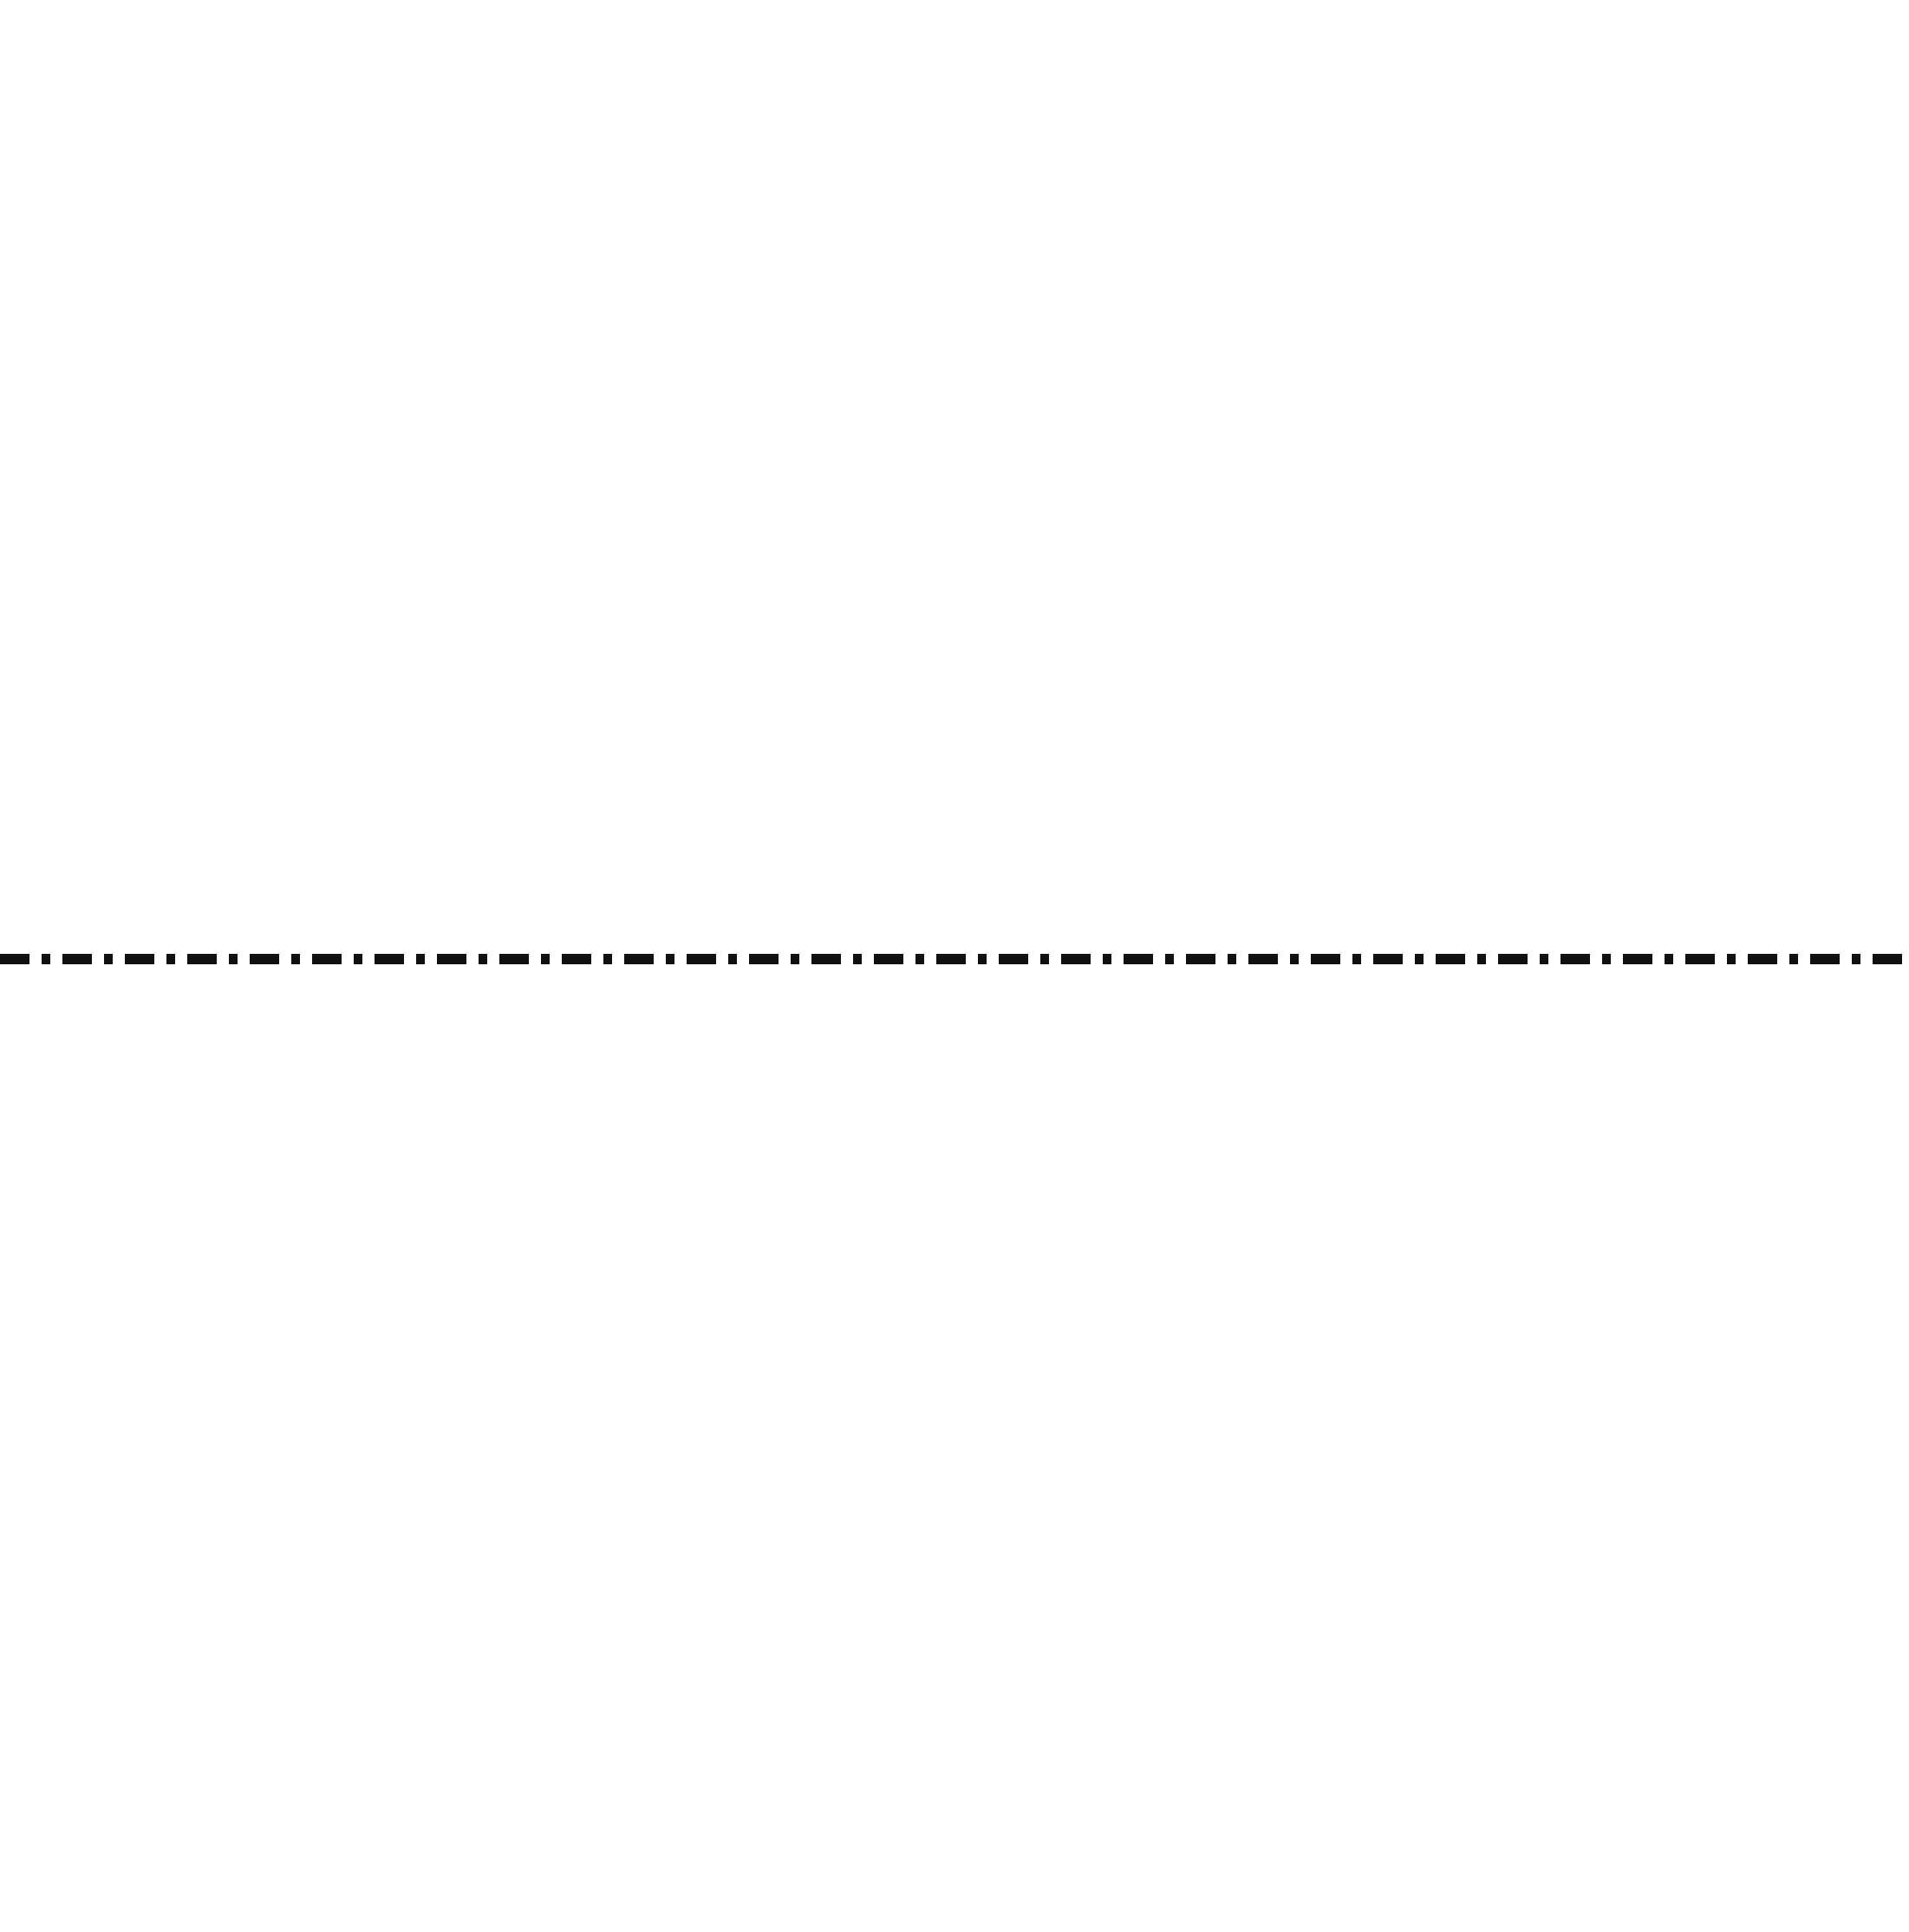  Describe the element at coordinates (954, 959) in the screenshot. I see `section-divider-line` at that location.